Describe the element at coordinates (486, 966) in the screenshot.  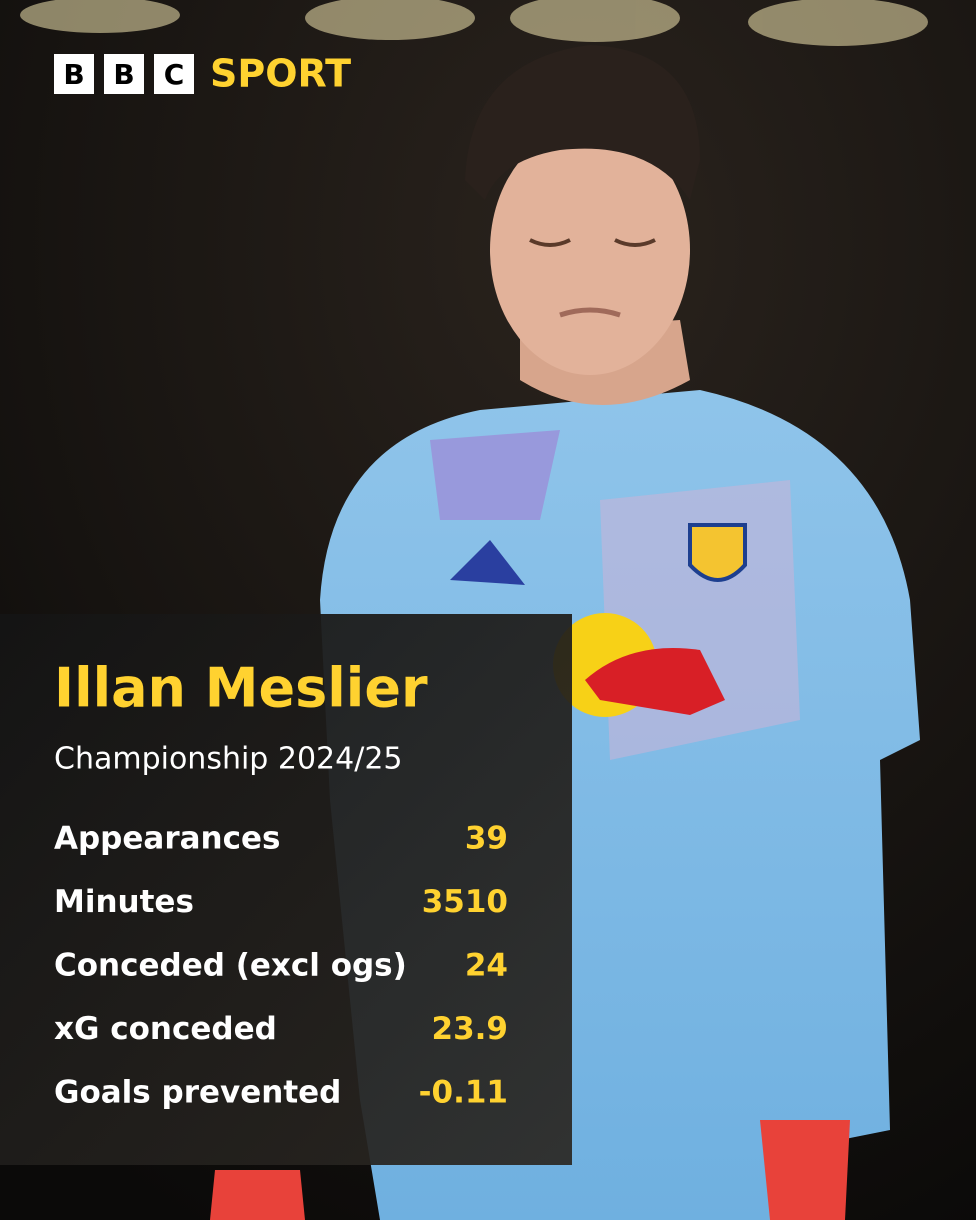
I see `stat-value: 24` at that location.